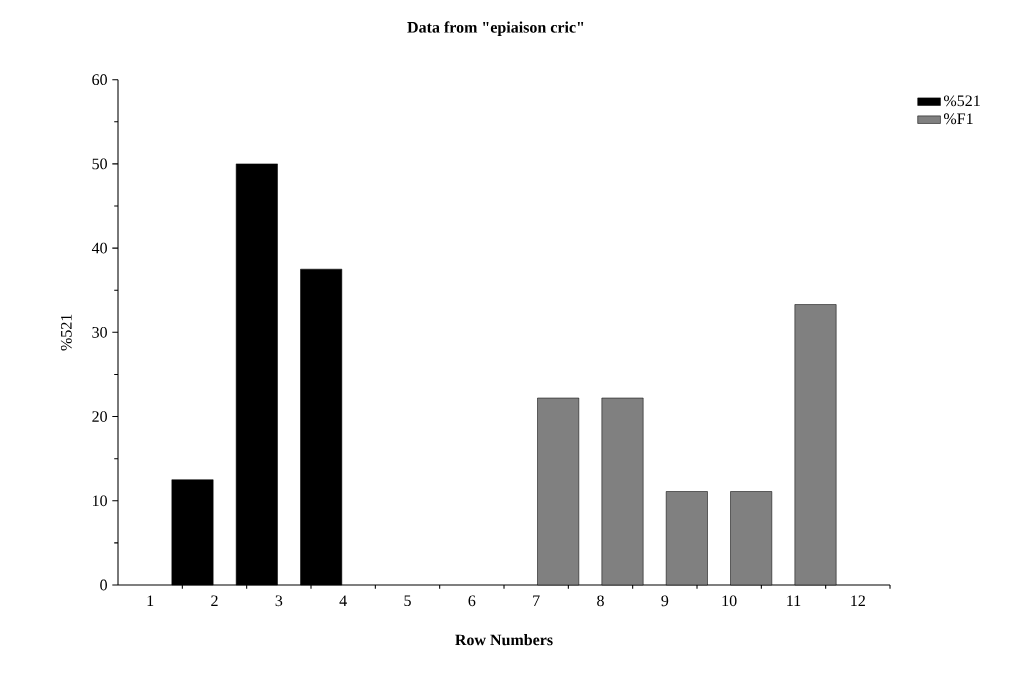 This screenshot has width=1024, height=686. Describe the element at coordinates (150, 600) in the screenshot. I see `x-tick-label: 1` at that location.